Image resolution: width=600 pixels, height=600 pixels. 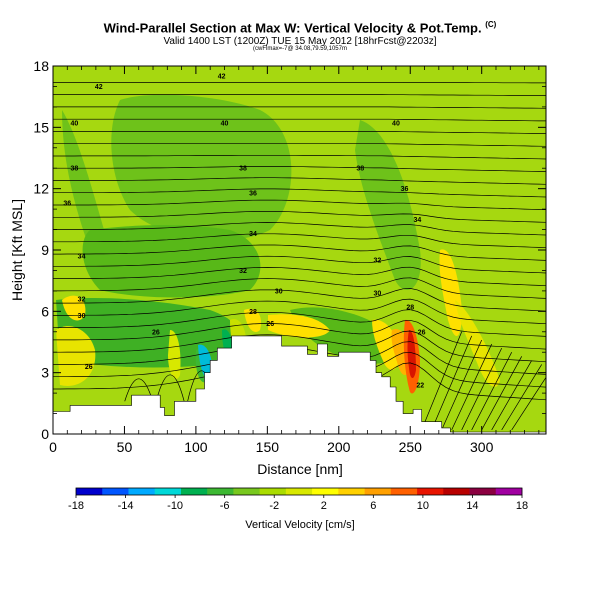 I want to click on colorbar-tick-label: 6, so click(x=373, y=506).